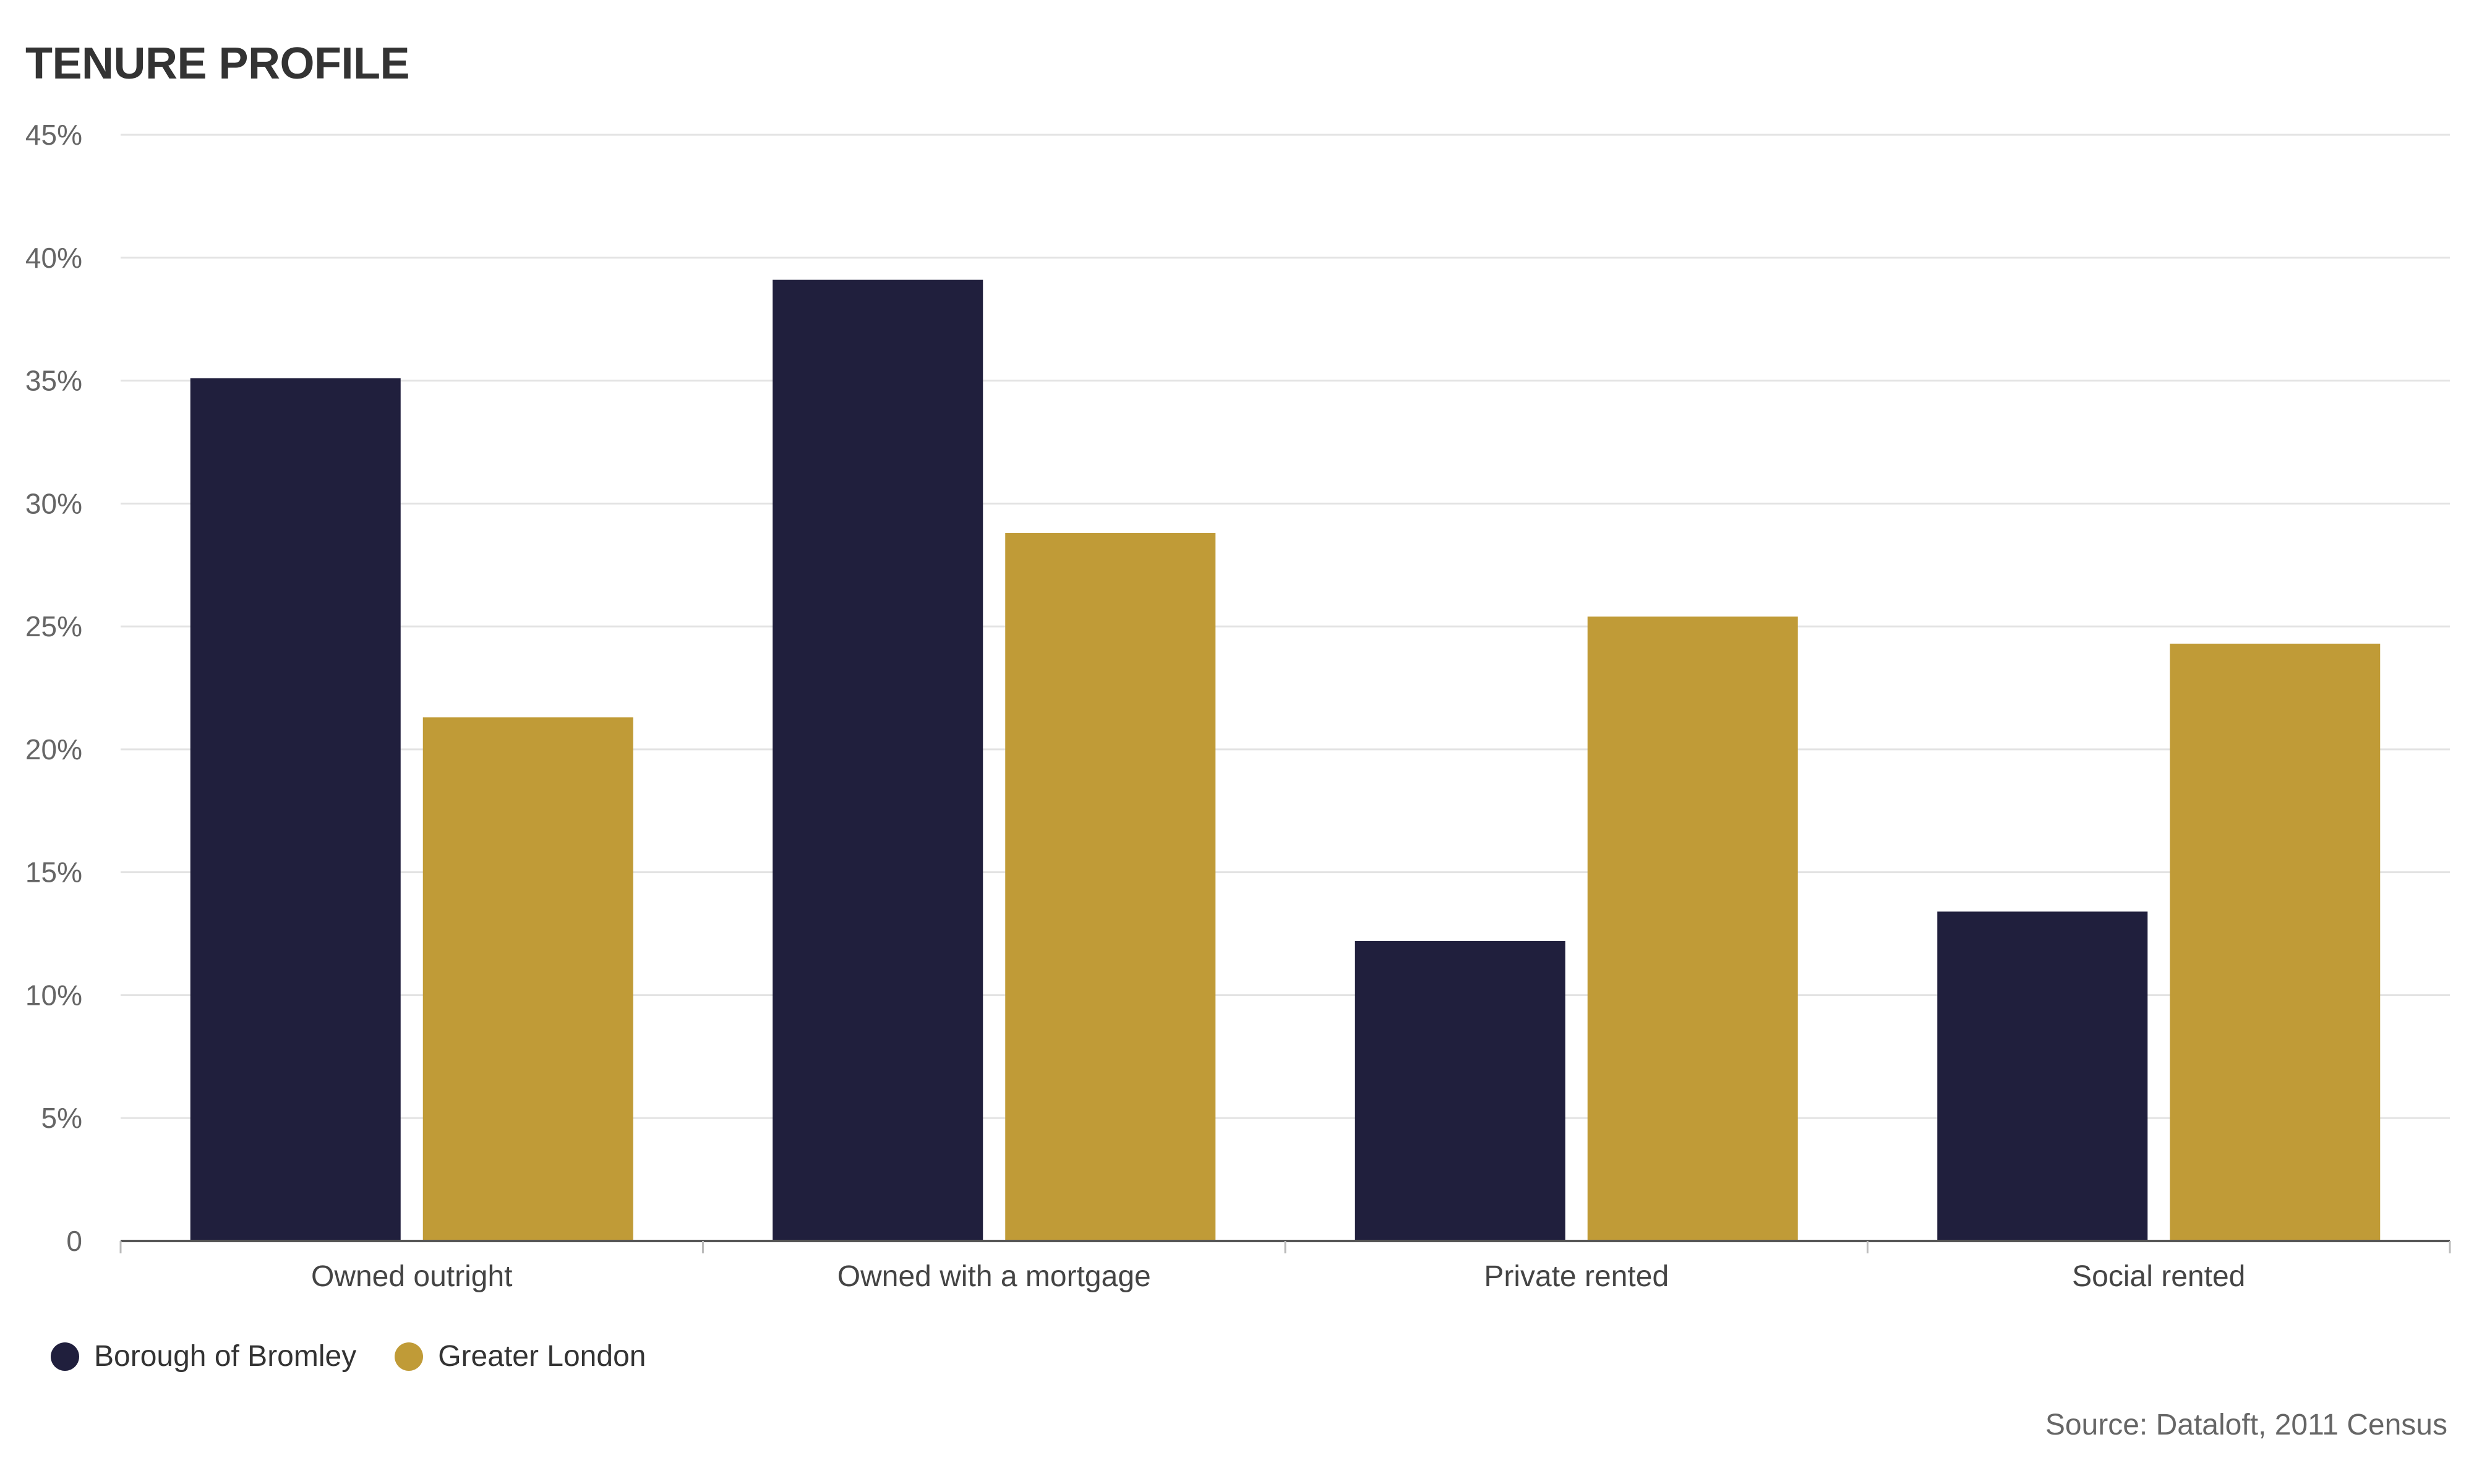 This screenshot has width=2474, height=1484. I want to click on legend-item-greater-london: Greater London, so click(520, 1356).